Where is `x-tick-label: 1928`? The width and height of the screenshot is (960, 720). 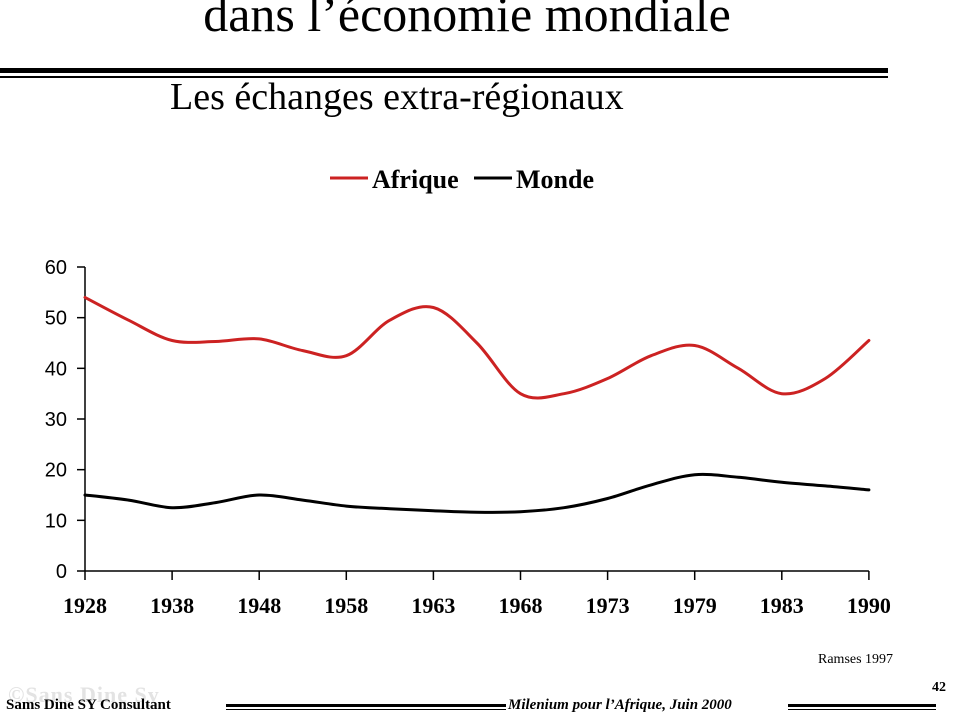 x-tick-label: 1928 is located at coordinates (85, 605).